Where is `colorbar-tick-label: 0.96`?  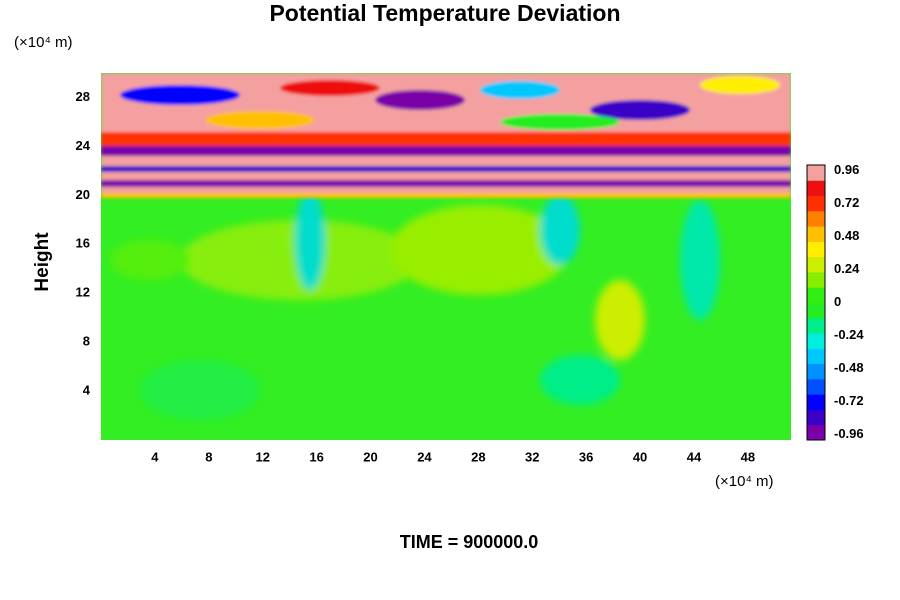
colorbar-tick-label: 0.96 is located at coordinates (846, 169).